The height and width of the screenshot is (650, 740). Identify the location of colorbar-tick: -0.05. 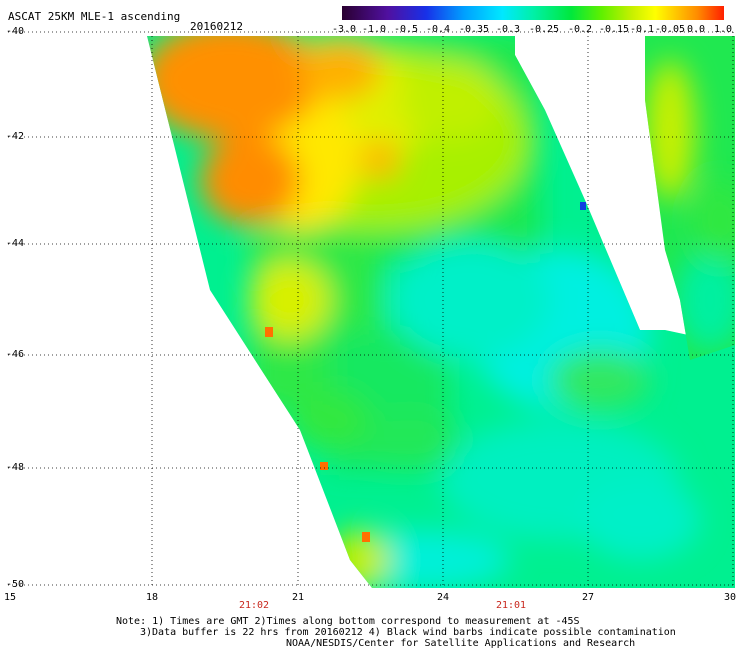
(670, 29).